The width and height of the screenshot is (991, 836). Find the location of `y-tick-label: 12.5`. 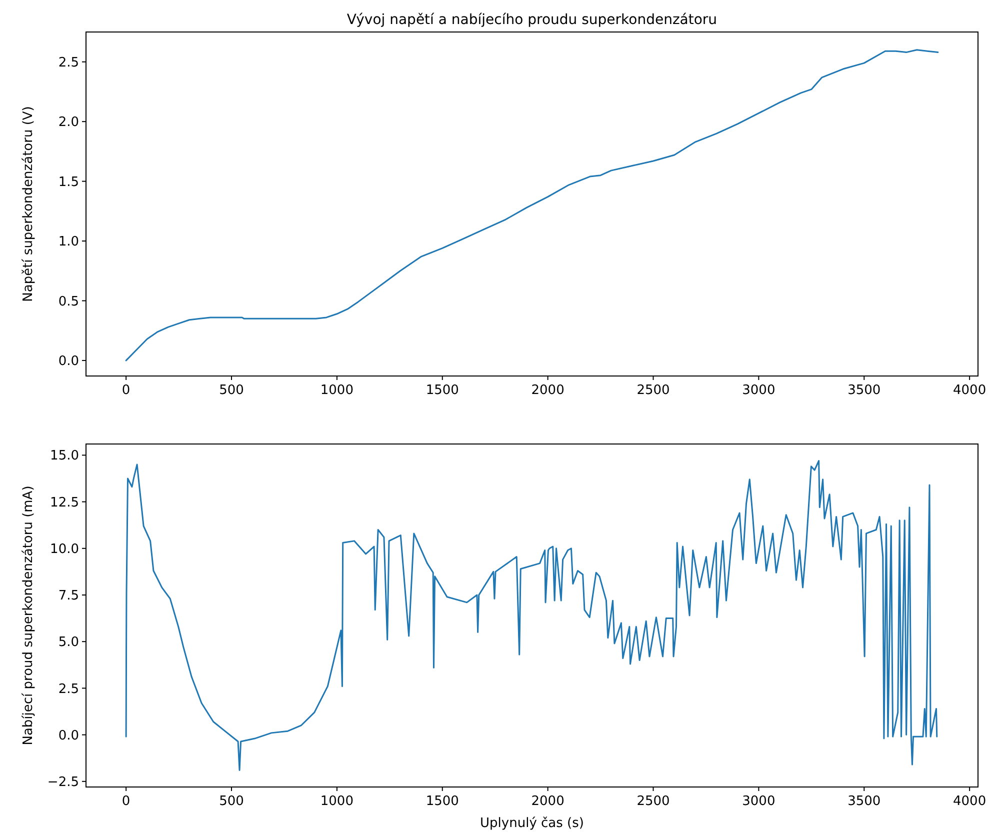

y-tick-label: 12.5 is located at coordinates (64, 502).